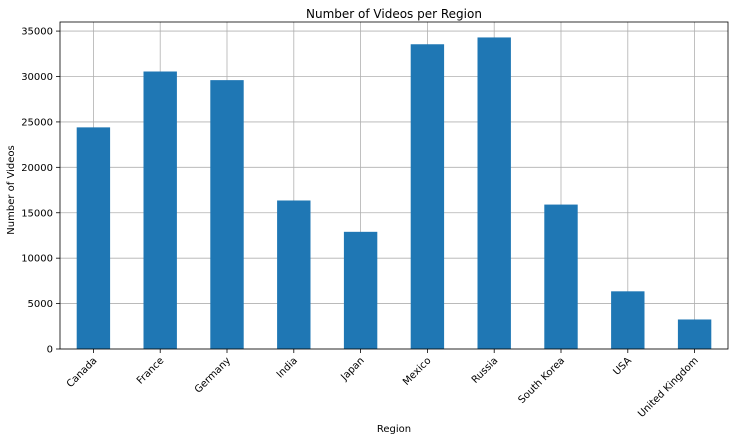  What do you see at coordinates (37, 259) in the screenshot?
I see `y-tick-label: 10000` at bounding box center [37, 259].